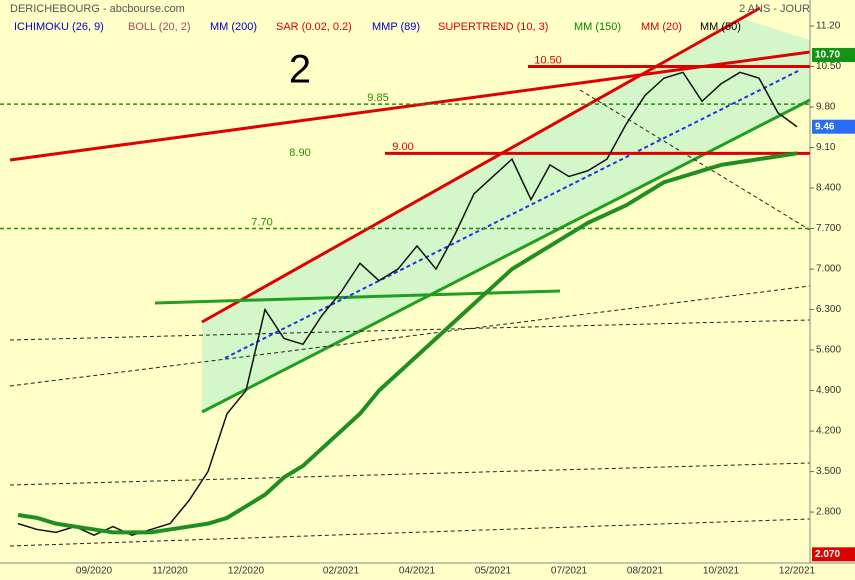 The width and height of the screenshot is (855, 580). What do you see at coordinates (396, 27) in the screenshot?
I see `legend-entry: MMP (89)` at bounding box center [396, 27].